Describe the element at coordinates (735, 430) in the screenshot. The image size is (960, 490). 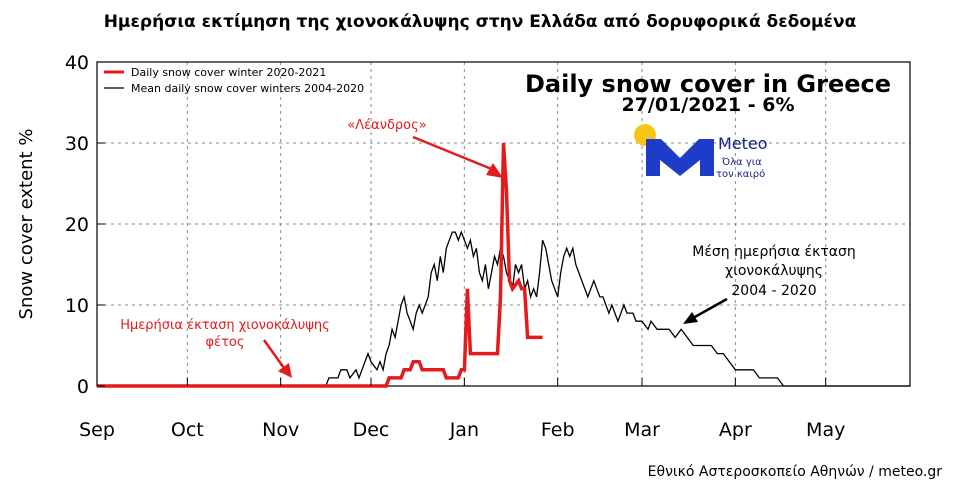
I see `x-tick-label: Apr` at that location.